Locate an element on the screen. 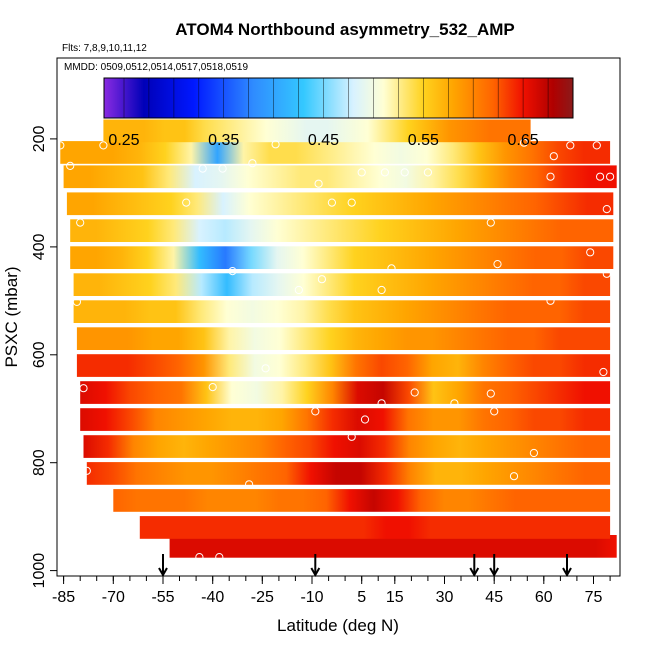 Image resolution: width=650 pixels, height=655 pixels. x-tick-label: 75 is located at coordinates (594, 597).